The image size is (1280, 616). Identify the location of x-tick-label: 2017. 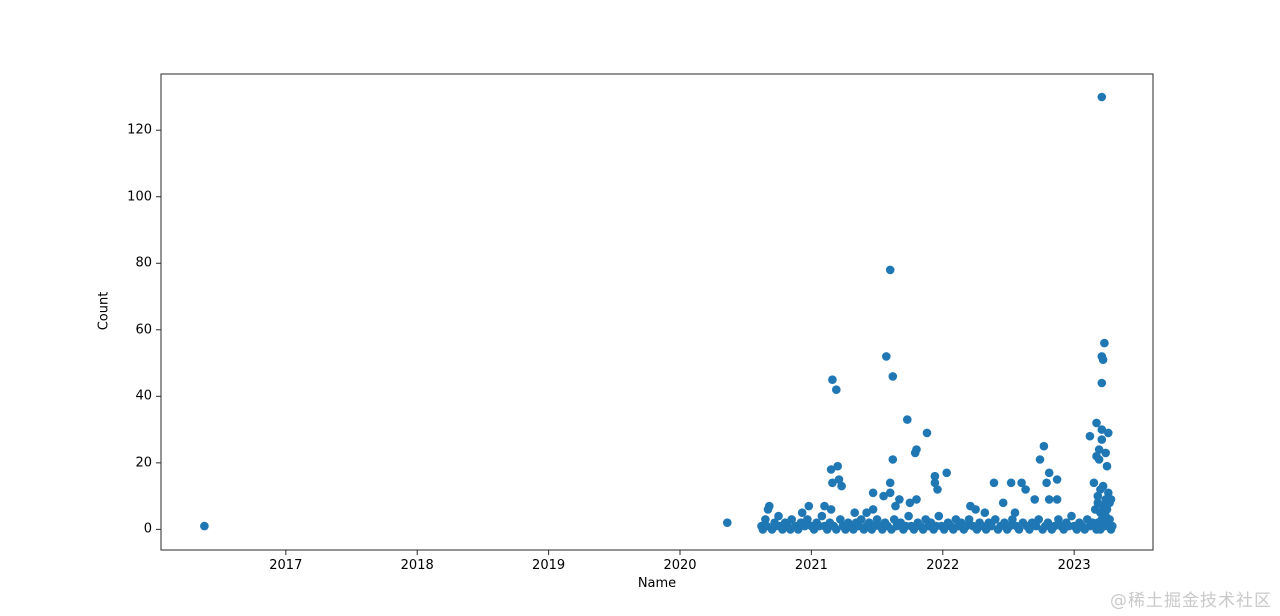
(286, 565).